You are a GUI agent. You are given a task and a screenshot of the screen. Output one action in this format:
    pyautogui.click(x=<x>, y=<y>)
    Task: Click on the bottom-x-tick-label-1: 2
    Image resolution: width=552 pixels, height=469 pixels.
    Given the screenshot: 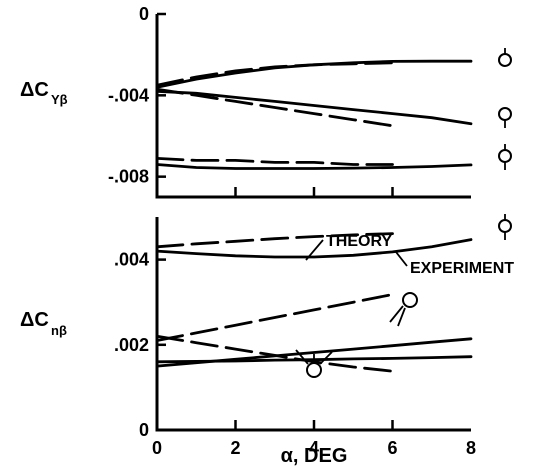 What is the action you would take?
    pyautogui.click(x=235, y=448)
    